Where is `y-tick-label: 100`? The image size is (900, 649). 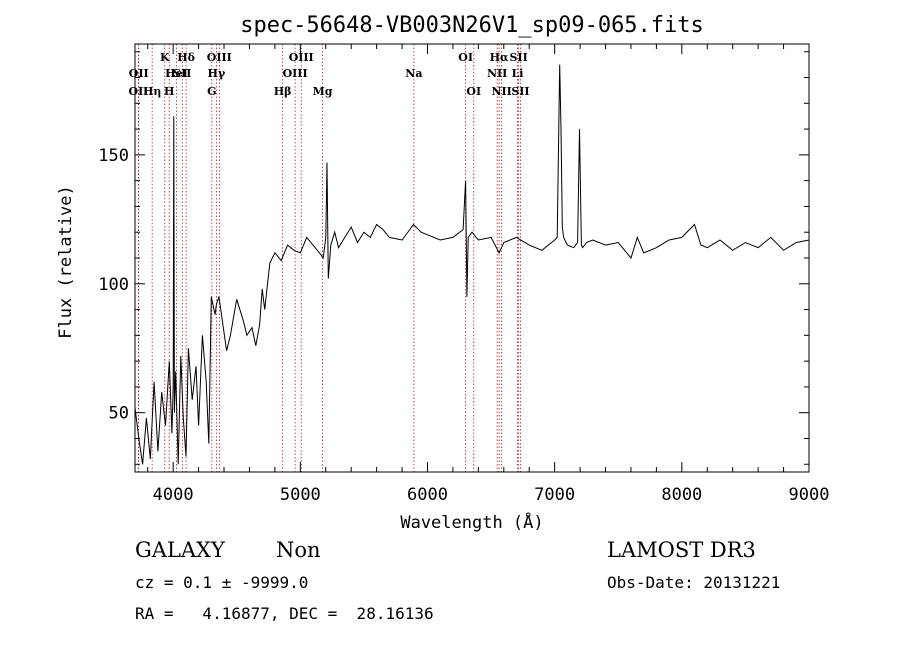
y-tick-label: 100 is located at coordinates (113, 285).